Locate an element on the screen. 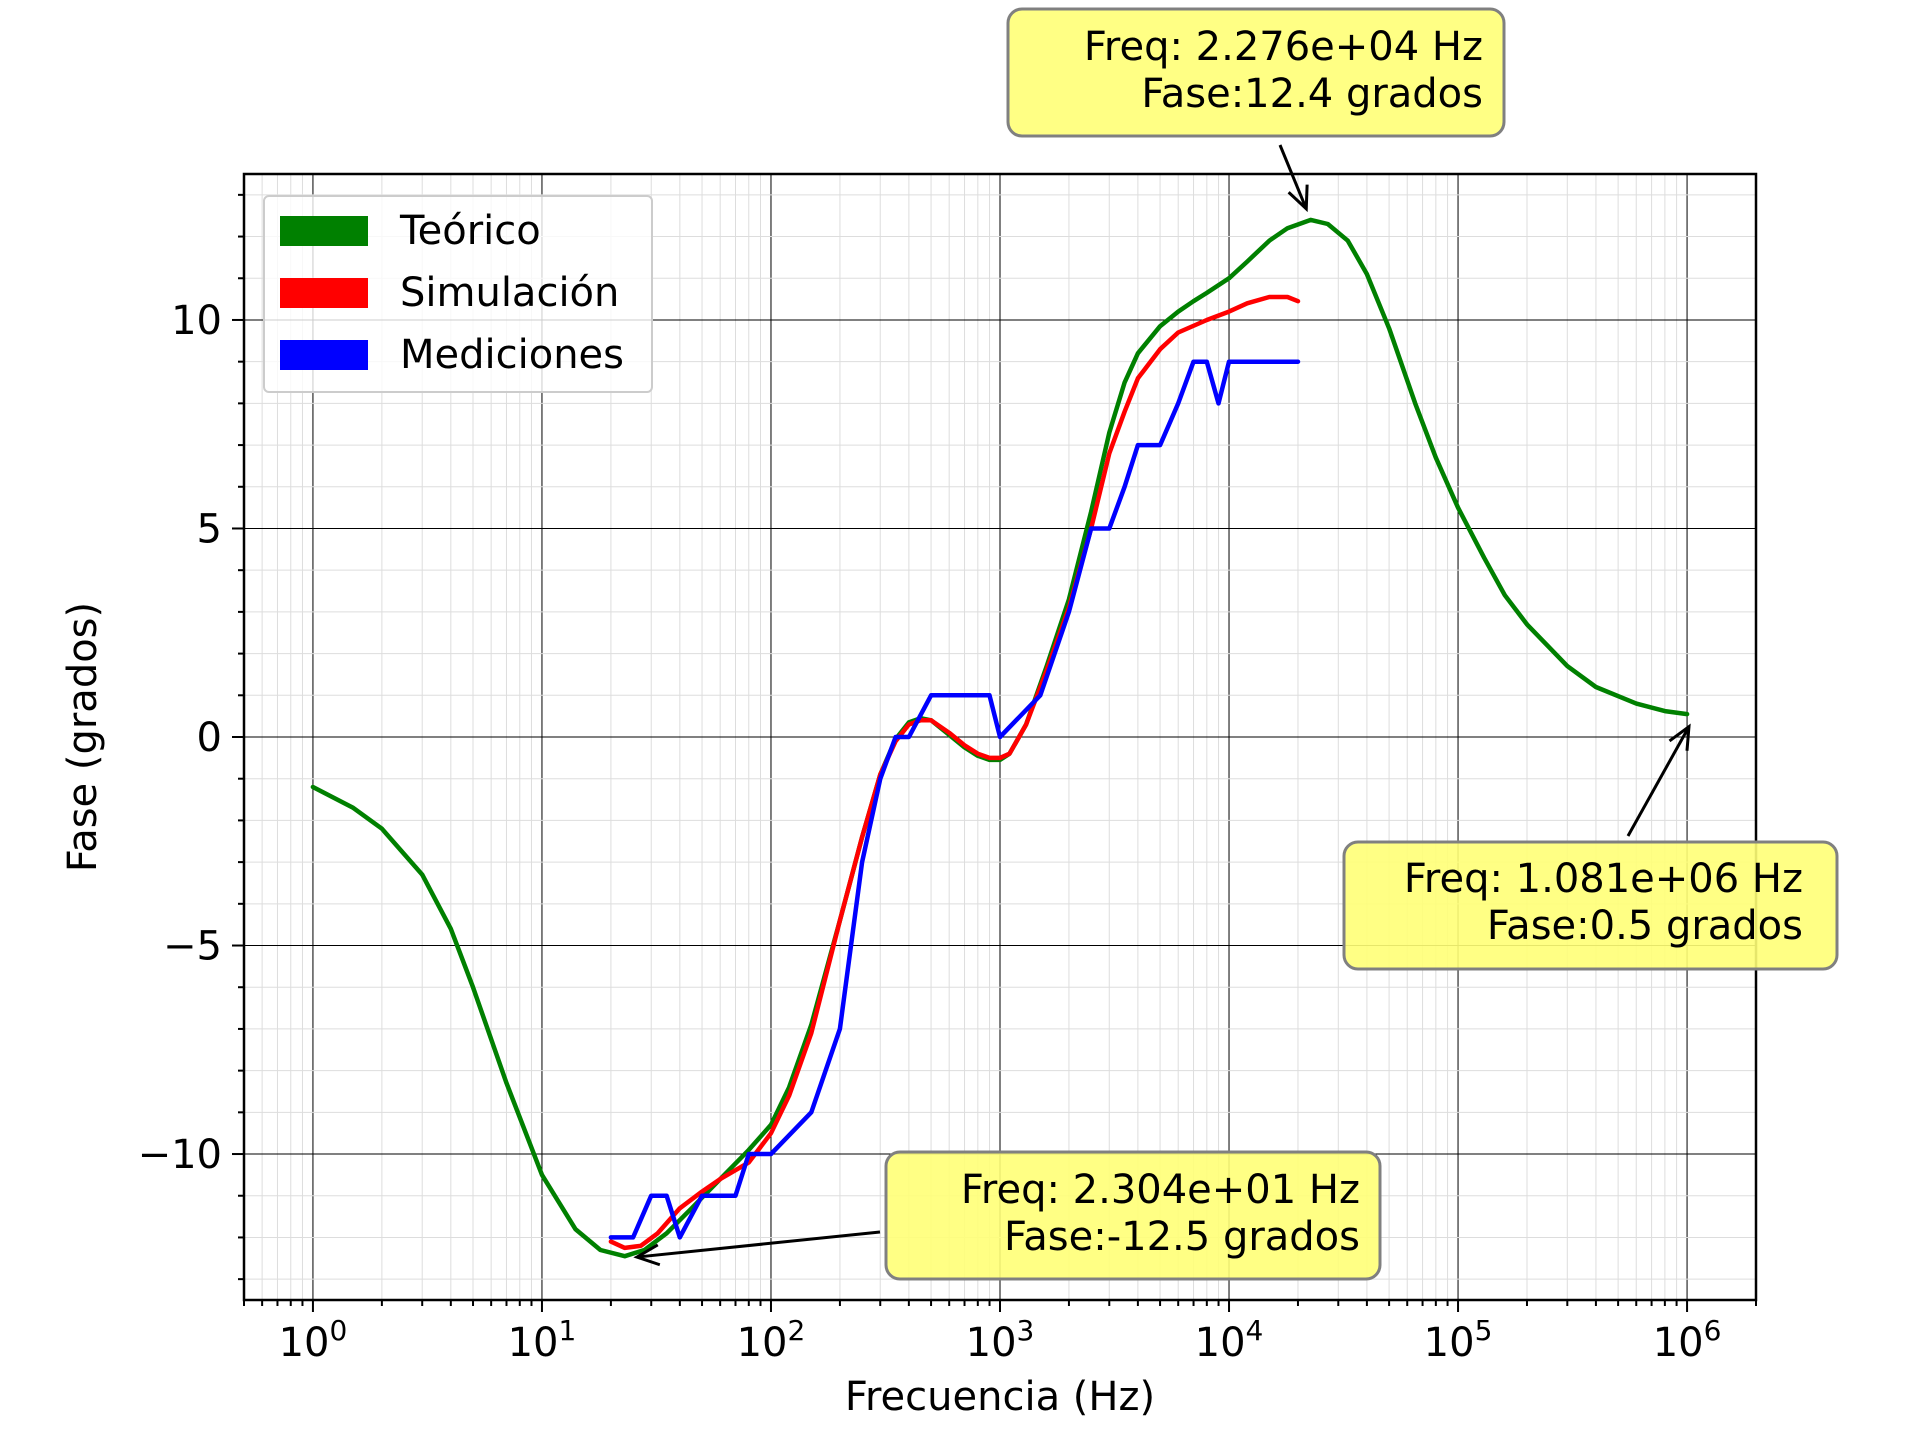  legend-label-mediciones: Mediciones is located at coordinates (512, 355).